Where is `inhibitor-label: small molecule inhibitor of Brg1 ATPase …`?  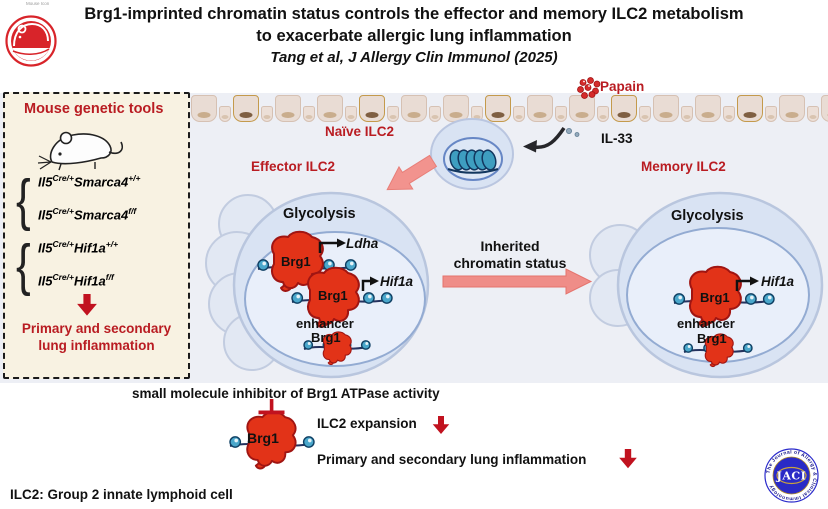 inhibitor-label: small molecule inhibitor of Brg1 ATPase … is located at coordinates (286, 393).